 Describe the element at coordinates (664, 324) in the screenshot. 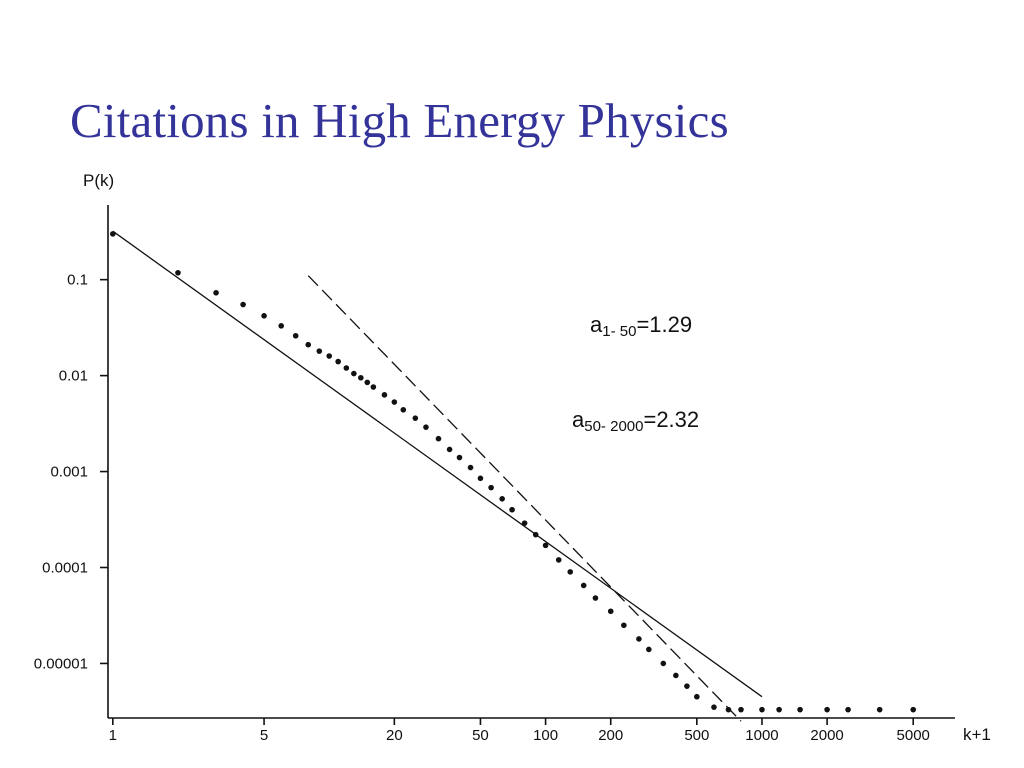

I see `annotation-fit-1-50-value: =1.29` at that location.